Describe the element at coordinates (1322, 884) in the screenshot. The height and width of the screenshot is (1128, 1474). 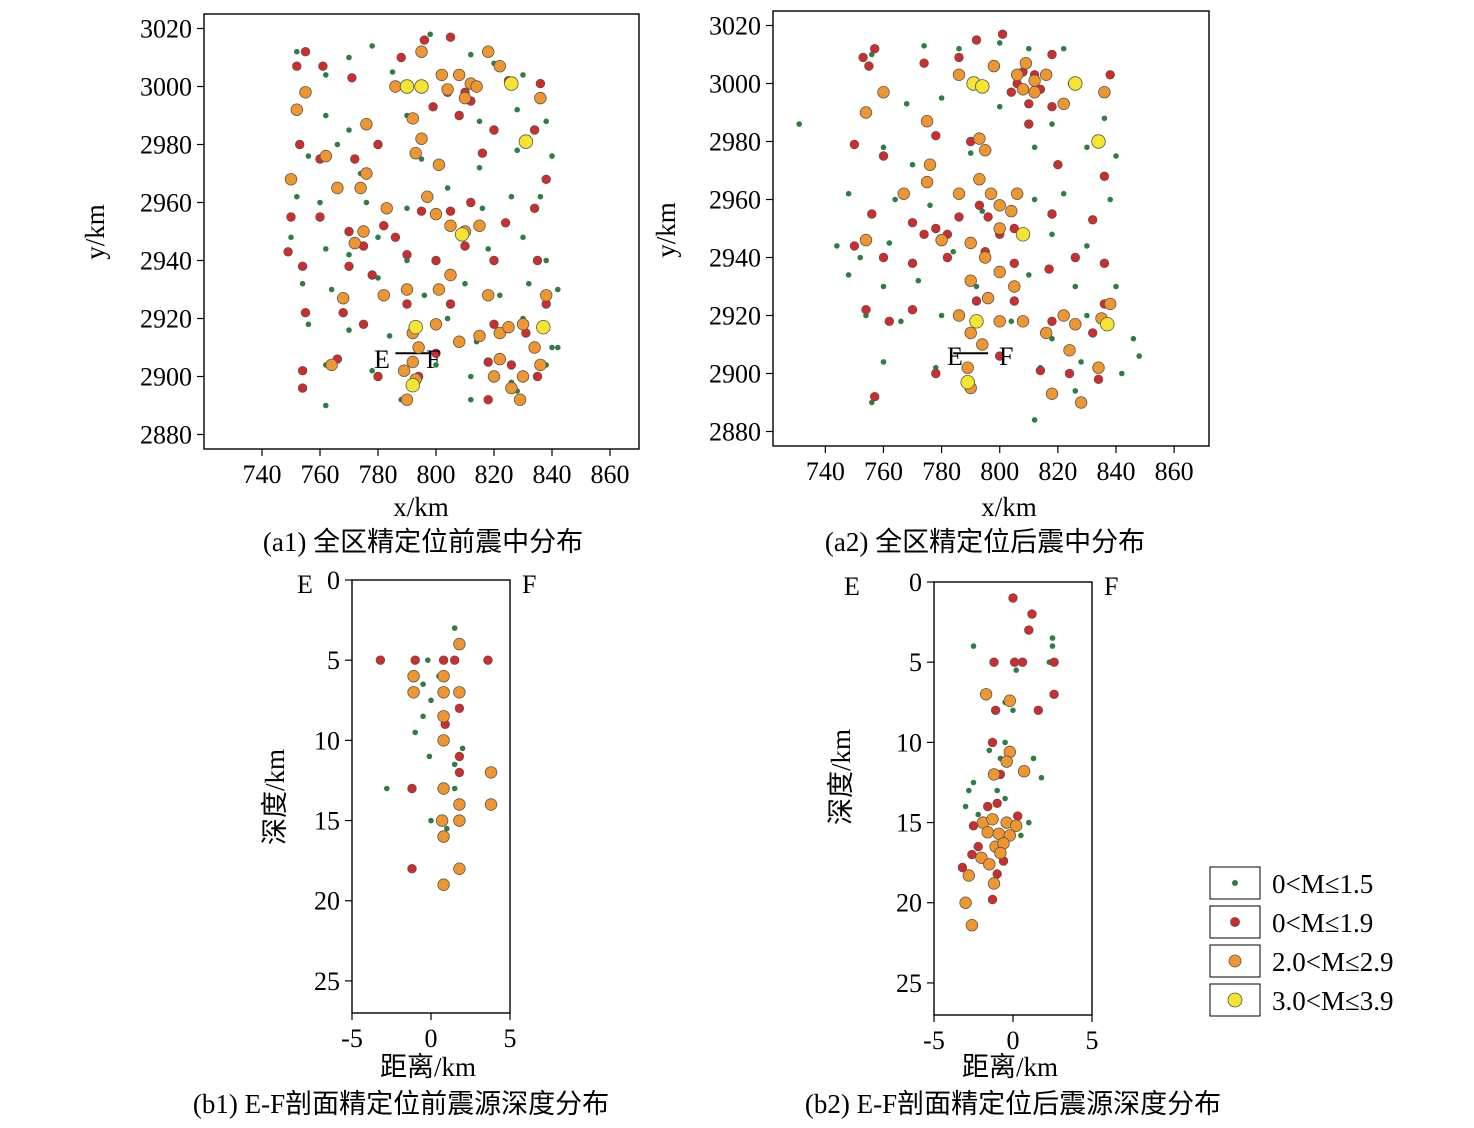
I see `legend-label-m1: 0<M≤1.5` at that location.